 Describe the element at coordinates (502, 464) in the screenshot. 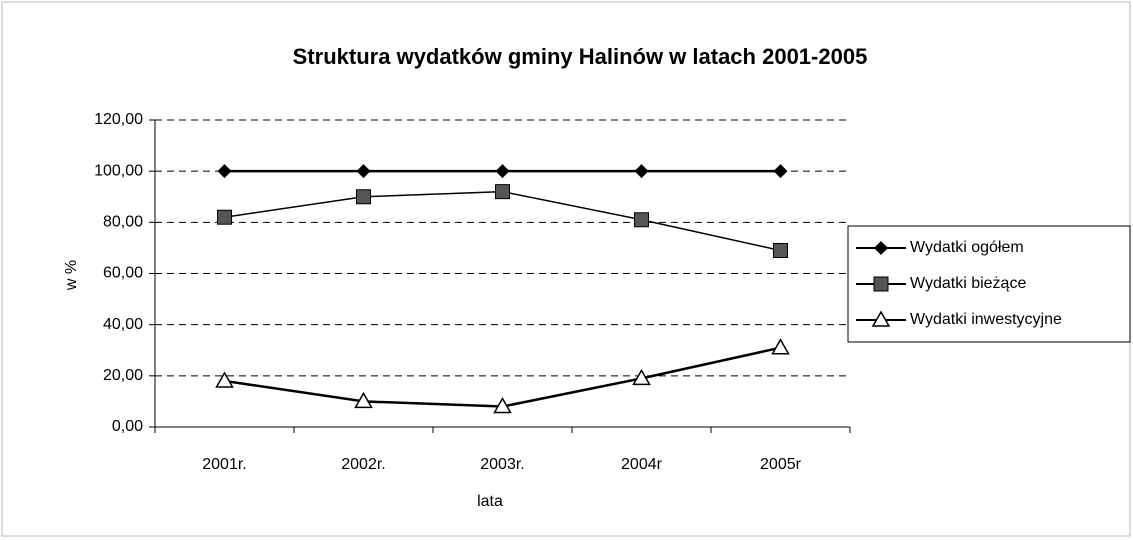

I see `x-tick-label: 2003r.` at that location.